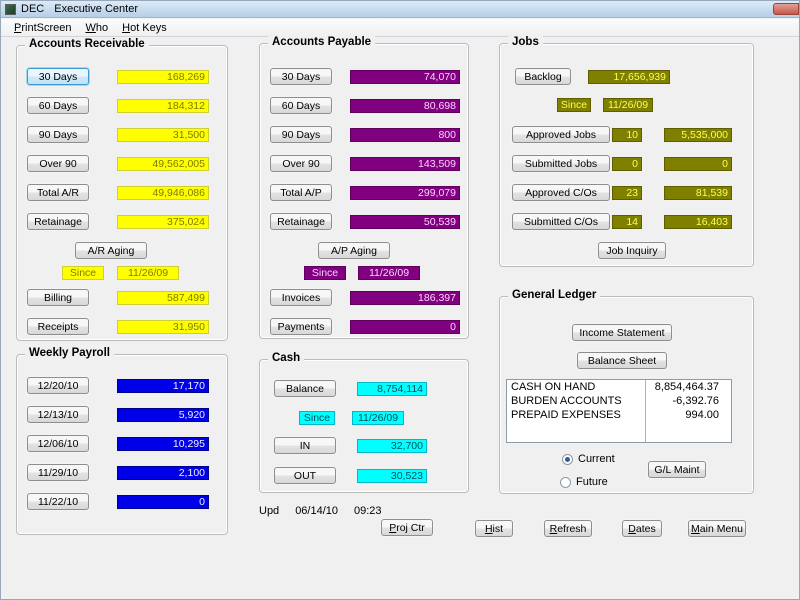  Describe the element at coordinates (301, 163) in the screenshot. I see `ap-over-90-button: Over 90` at that location.